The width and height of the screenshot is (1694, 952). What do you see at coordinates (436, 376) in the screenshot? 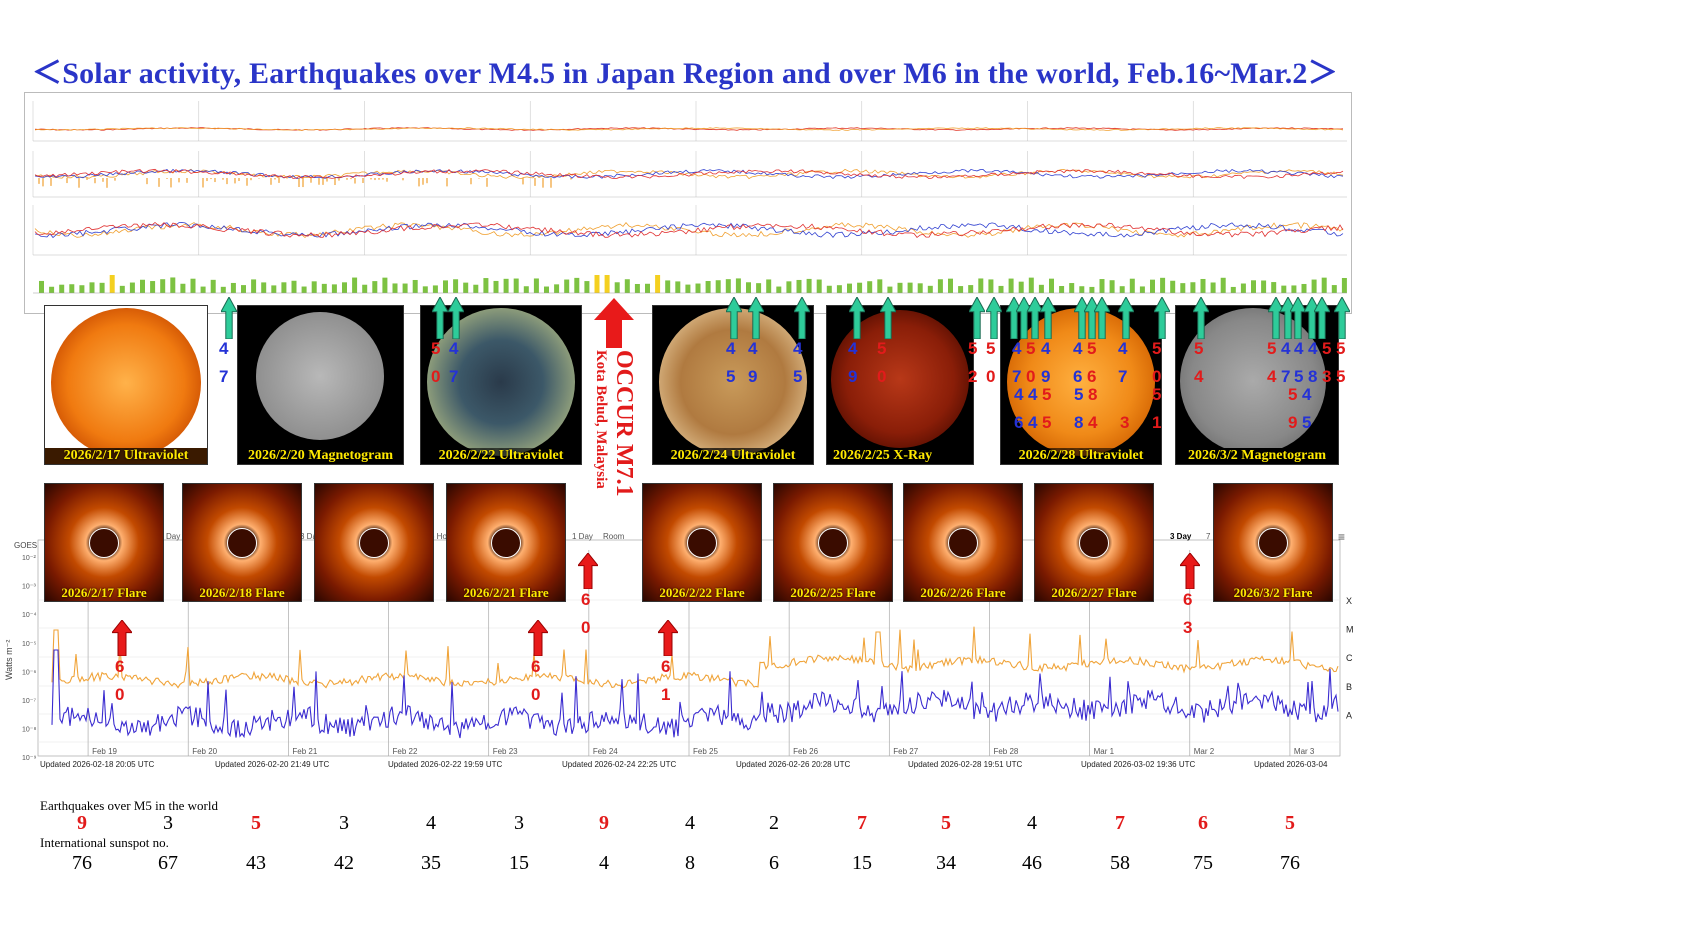
I see `japan-quake-mag-dec: 0` at bounding box center [436, 376].